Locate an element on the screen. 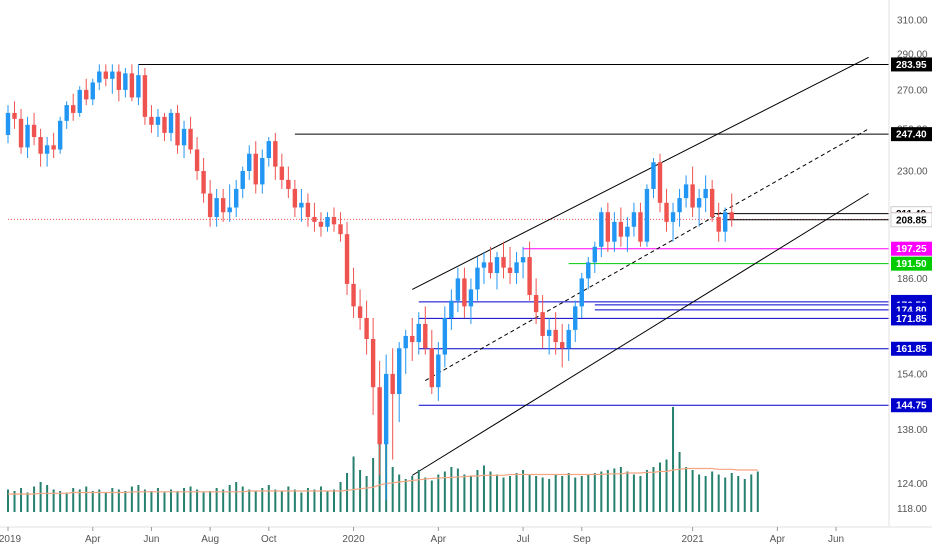  price-badge-label: 247.40 is located at coordinates (911, 135).